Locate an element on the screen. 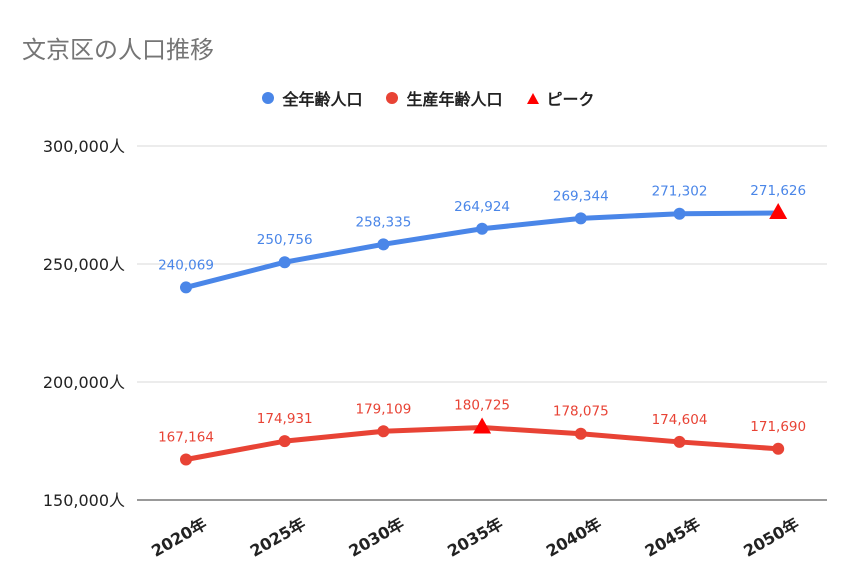  legend-label-peak: ピーク is located at coordinates (570, 99).